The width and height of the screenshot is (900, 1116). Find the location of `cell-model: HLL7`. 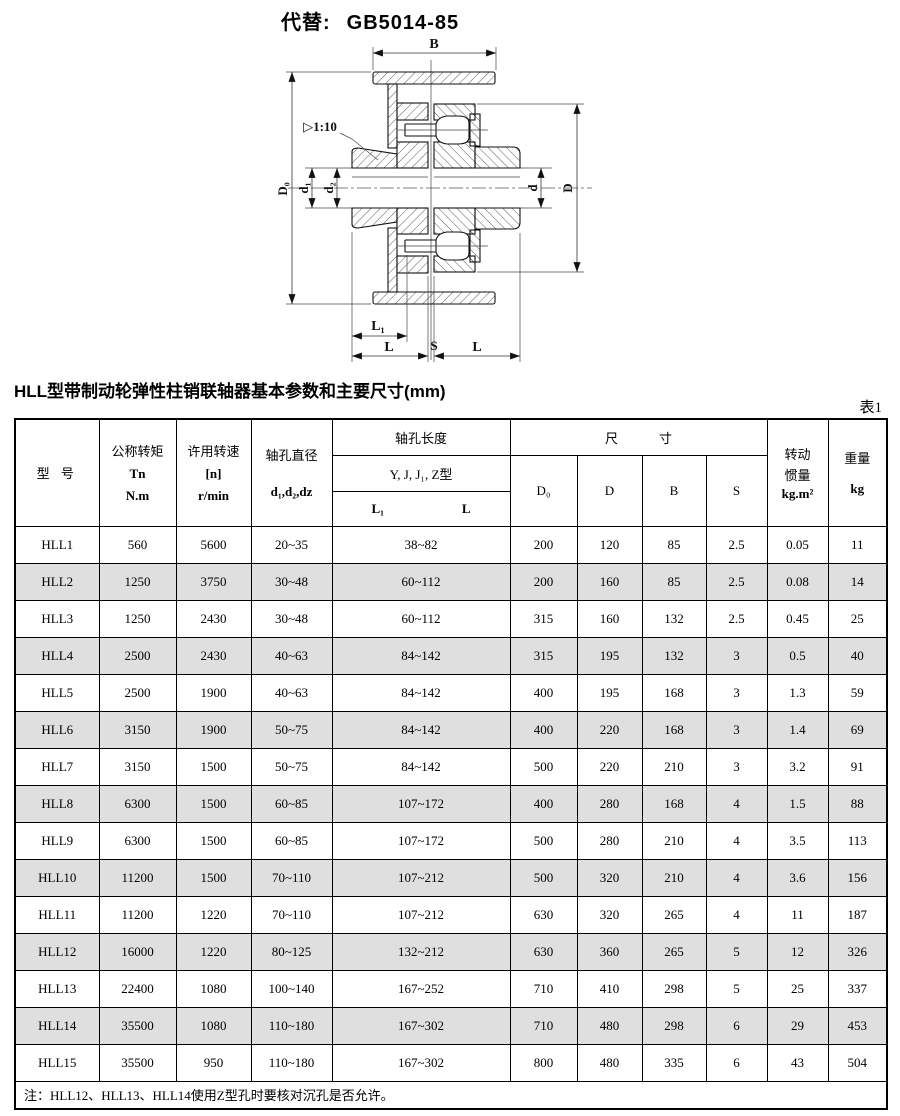

cell-model: HLL7 is located at coordinates (57, 766).